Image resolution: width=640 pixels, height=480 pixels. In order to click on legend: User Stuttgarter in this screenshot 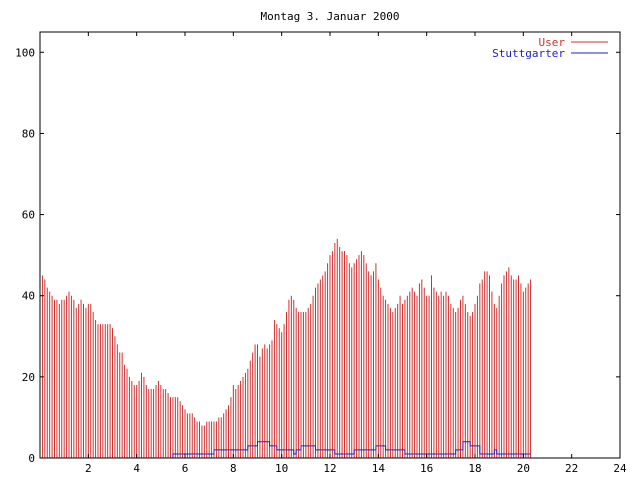, I will do `click(550, 48)`.